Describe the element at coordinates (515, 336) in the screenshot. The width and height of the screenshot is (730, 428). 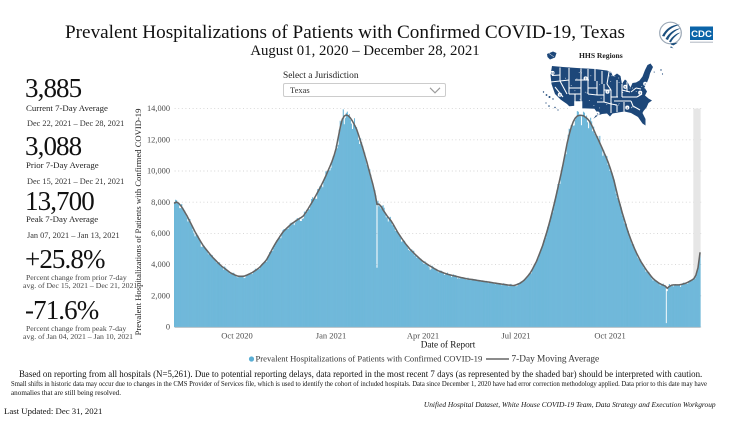
I see `svg-text: Jul 2021` at that location.